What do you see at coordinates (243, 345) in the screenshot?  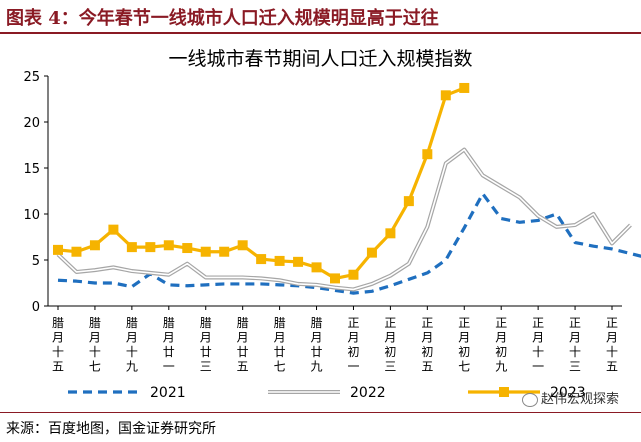 I see `x-tick-label: 腊月廿五` at bounding box center [243, 345].